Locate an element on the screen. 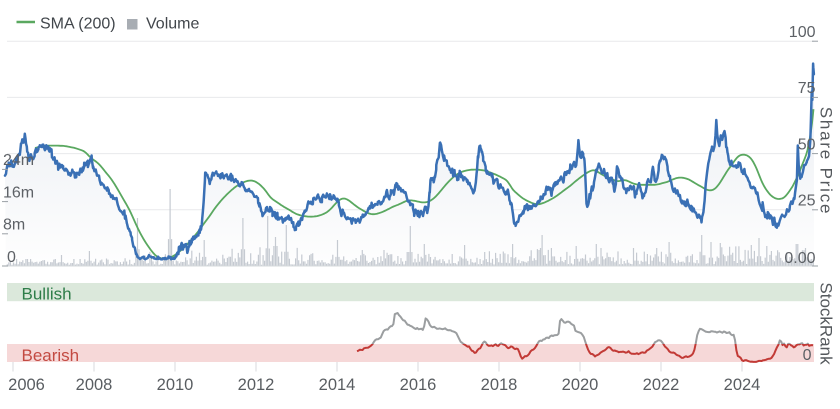 The image size is (840, 409). svg-text: Bullish is located at coordinates (47, 293).